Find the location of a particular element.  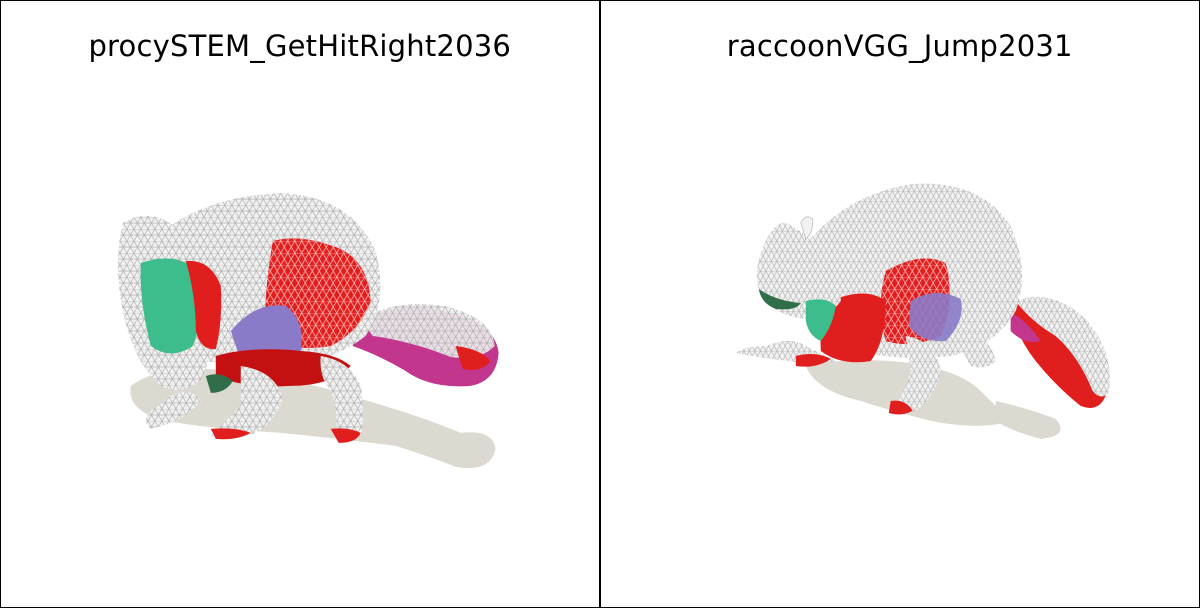

head-left is located at coordinates (169, 302).